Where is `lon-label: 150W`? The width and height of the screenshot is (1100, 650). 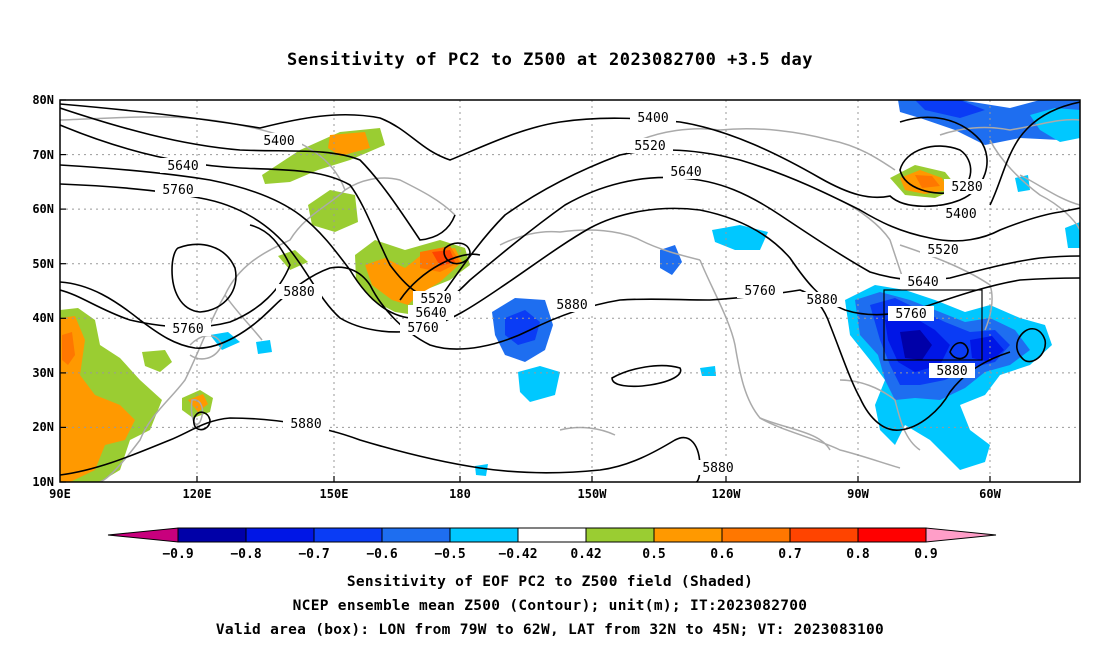 lon-label: 150W is located at coordinates (593, 494).